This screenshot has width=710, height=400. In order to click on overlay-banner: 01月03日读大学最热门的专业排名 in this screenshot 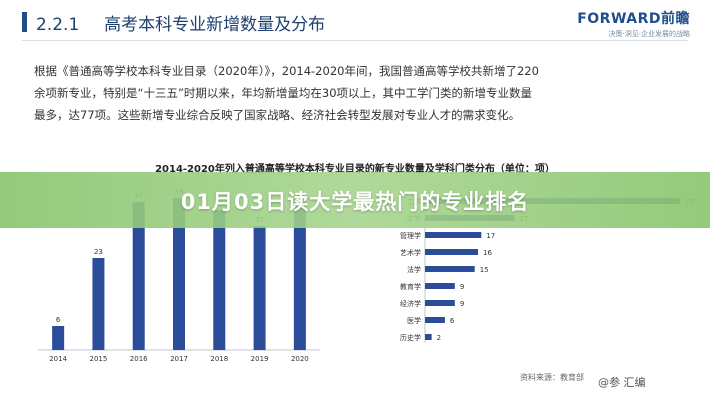, I will do `click(355, 200)`.